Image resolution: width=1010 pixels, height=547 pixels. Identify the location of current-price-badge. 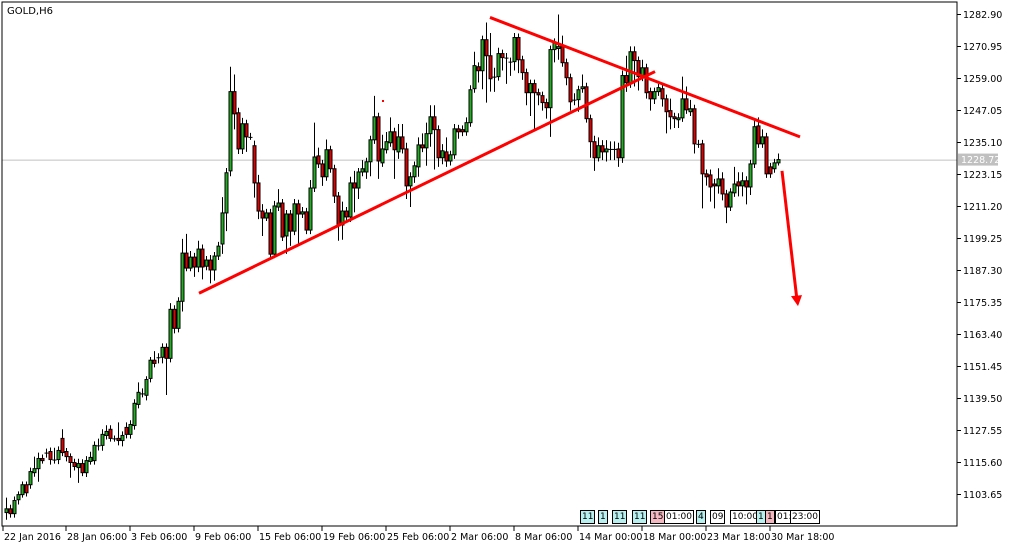
(978, 159).